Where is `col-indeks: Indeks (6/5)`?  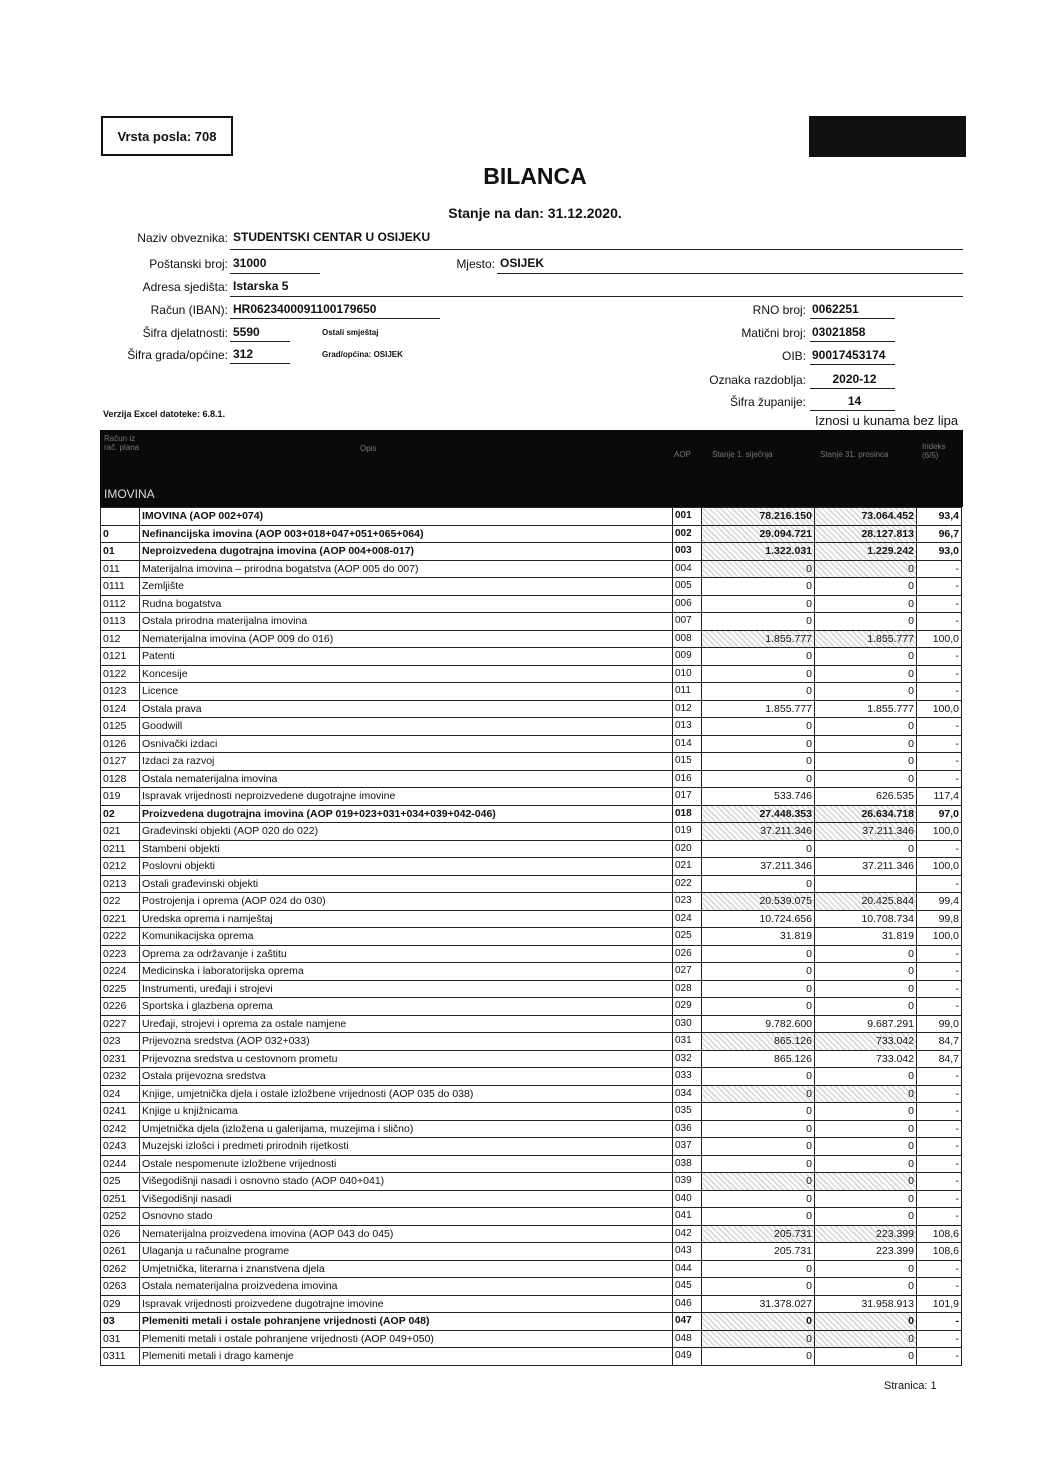 col-indeks: Indeks (6/5) is located at coordinates (934, 451).